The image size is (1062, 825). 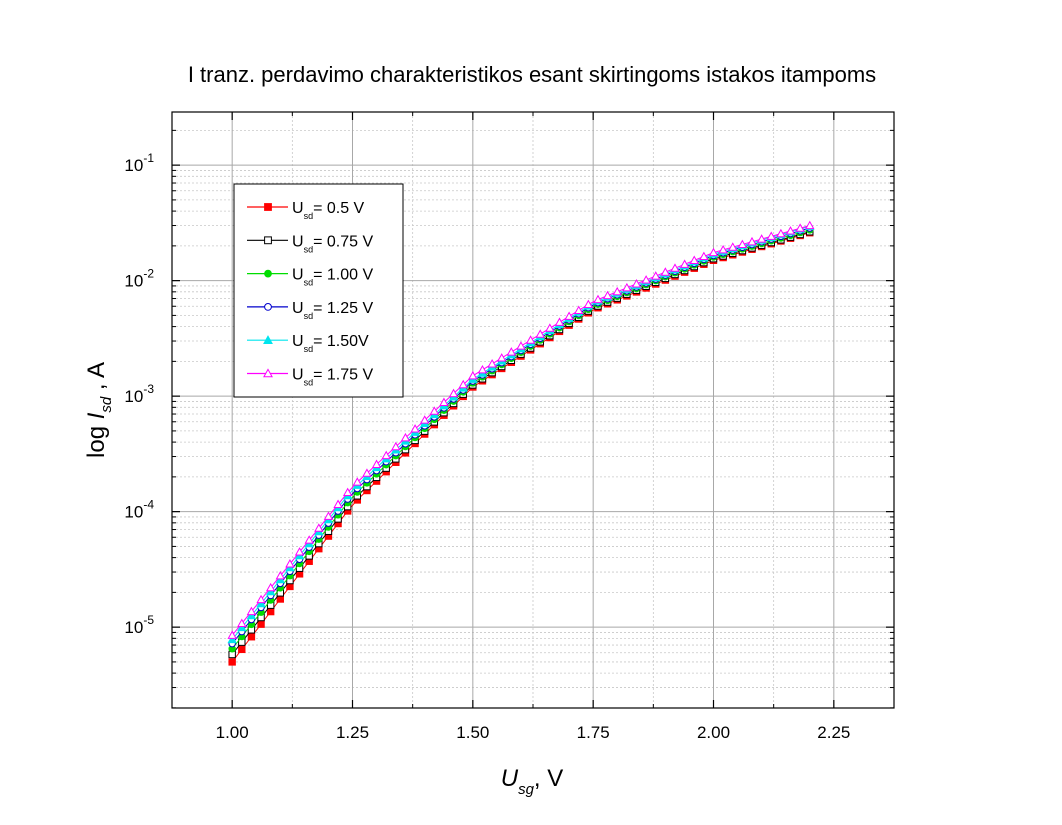 I want to click on legend-item: Usd= 1.50V, so click(x=308, y=343).